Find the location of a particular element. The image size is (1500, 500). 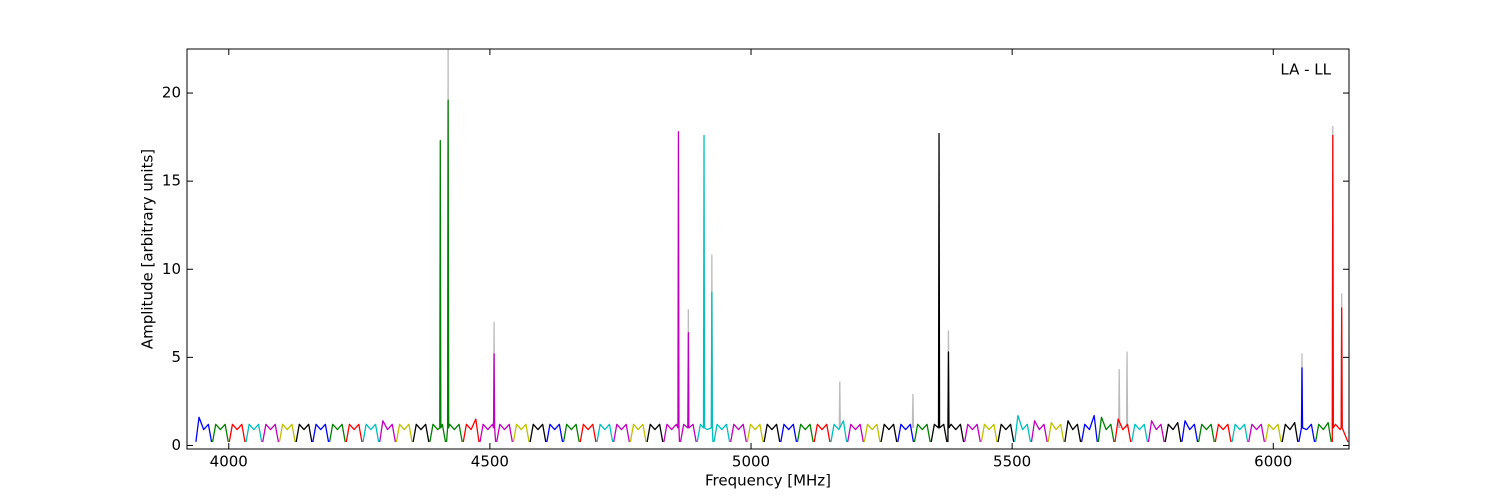

y-tick-label: 20 is located at coordinates (171, 93).